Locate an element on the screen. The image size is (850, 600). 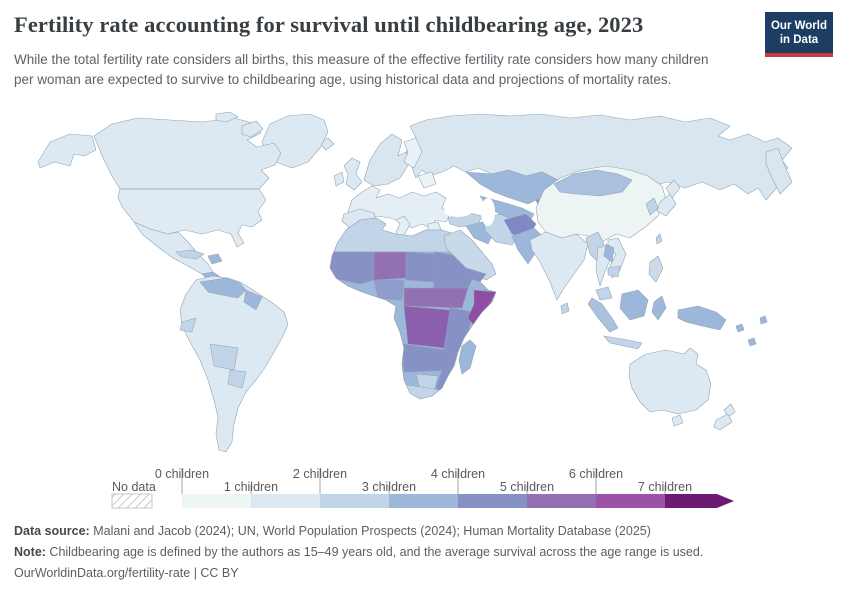
region-madagascar is located at coordinates (467, 357).